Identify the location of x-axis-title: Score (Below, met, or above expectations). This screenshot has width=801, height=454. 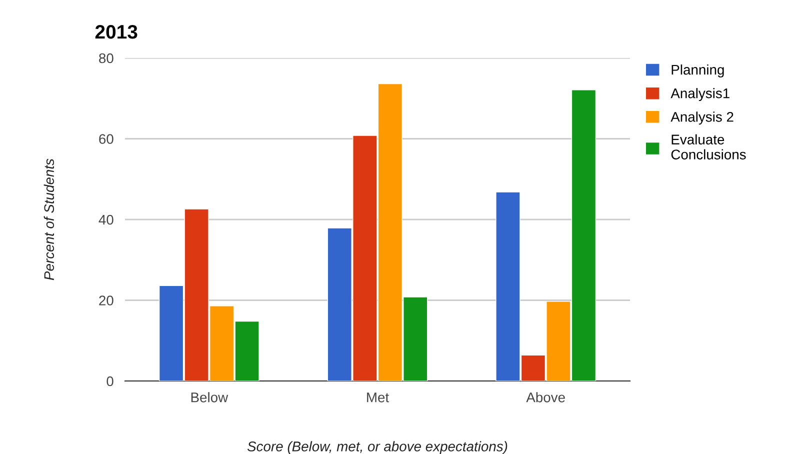
(377, 447).